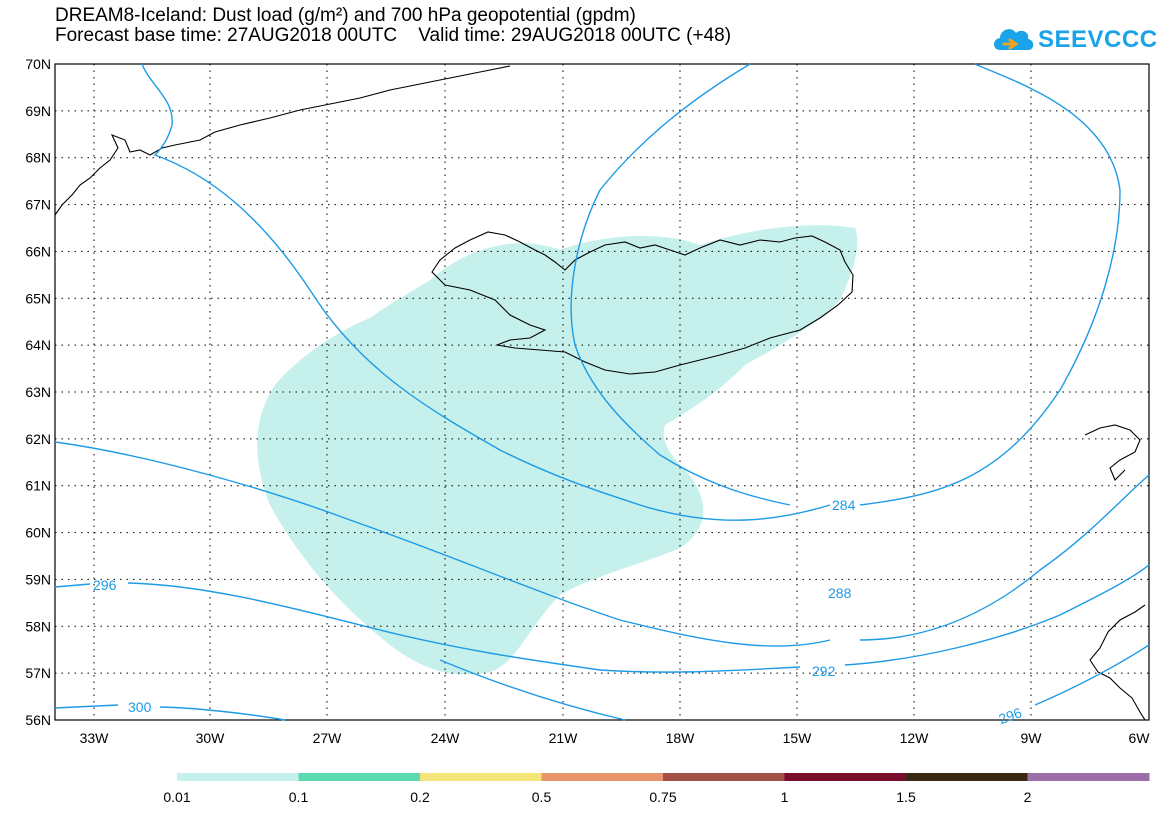 The width and height of the screenshot is (1175, 815). I want to click on legend-label: 1, so click(785, 797).